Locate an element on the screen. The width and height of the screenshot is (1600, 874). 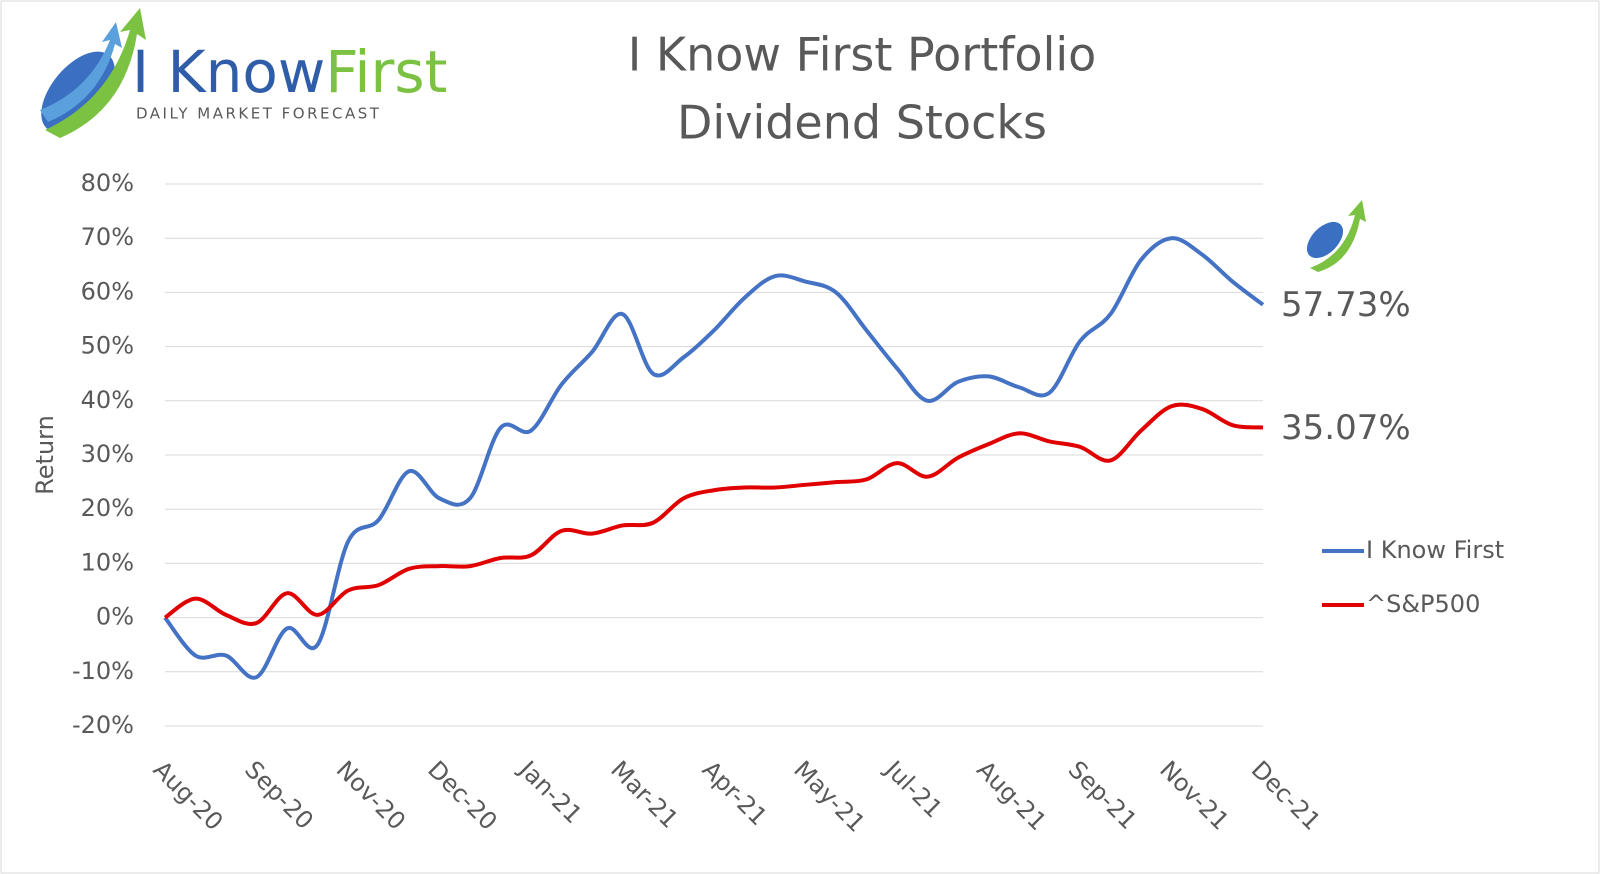
y-tick-label: 20% is located at coordinates (107, 508).